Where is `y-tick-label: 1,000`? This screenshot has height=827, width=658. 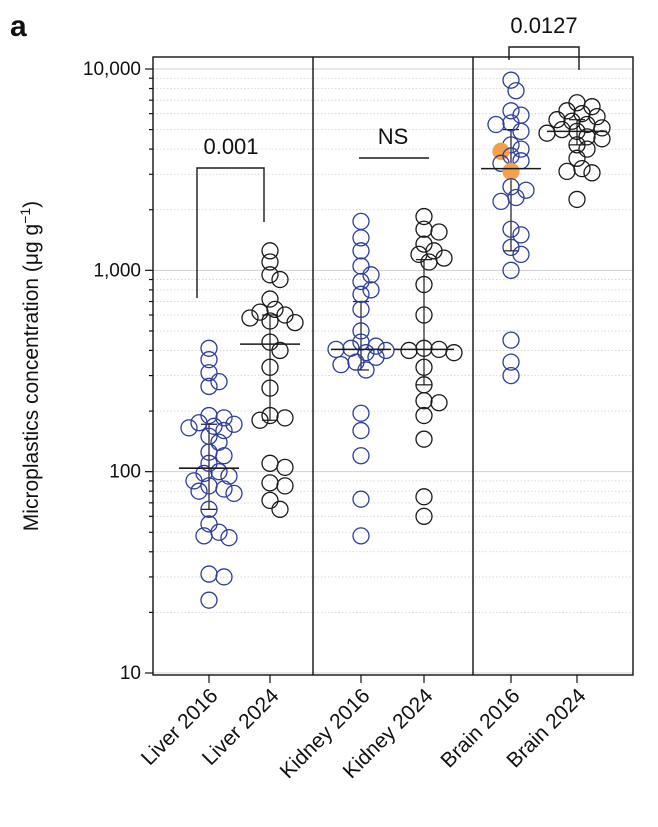 y-tick-label: 1,000 is located at coordinates (117, 270).